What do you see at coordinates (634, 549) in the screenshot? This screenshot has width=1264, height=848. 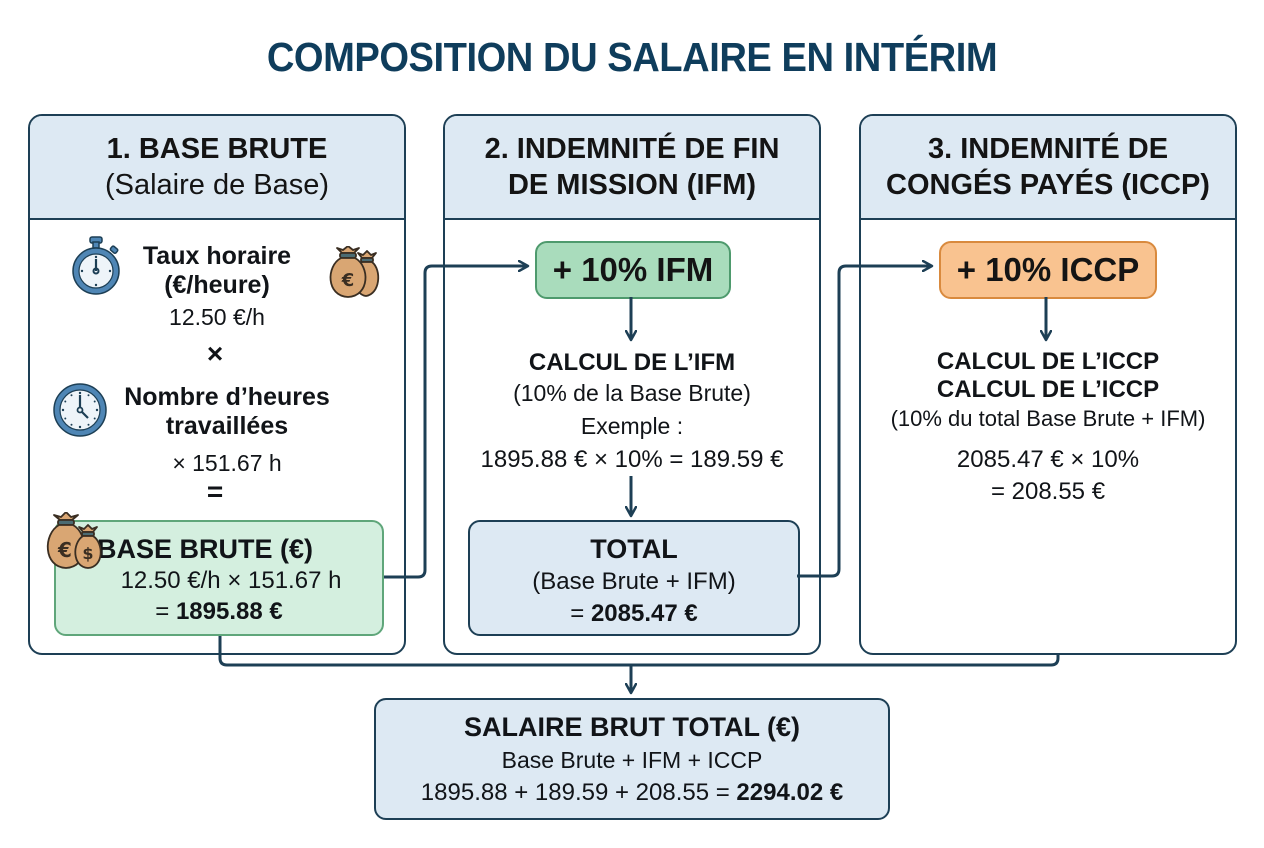 I see `ifm-total-title: TOTAL` at bounding box center [634, 549].